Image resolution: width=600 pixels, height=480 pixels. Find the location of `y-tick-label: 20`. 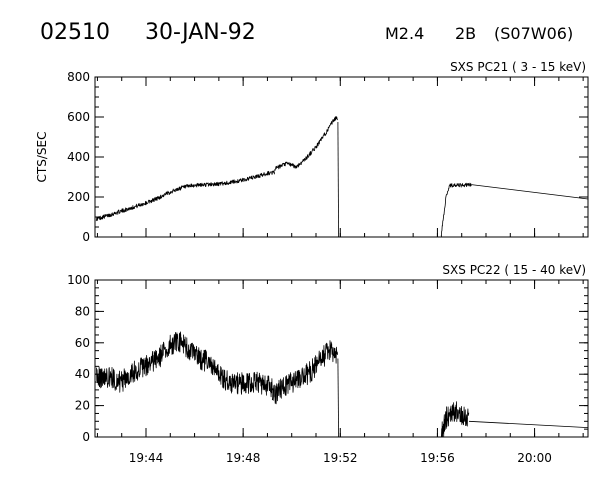

y-tick-label: 20 is located at coordinates (82, 406).